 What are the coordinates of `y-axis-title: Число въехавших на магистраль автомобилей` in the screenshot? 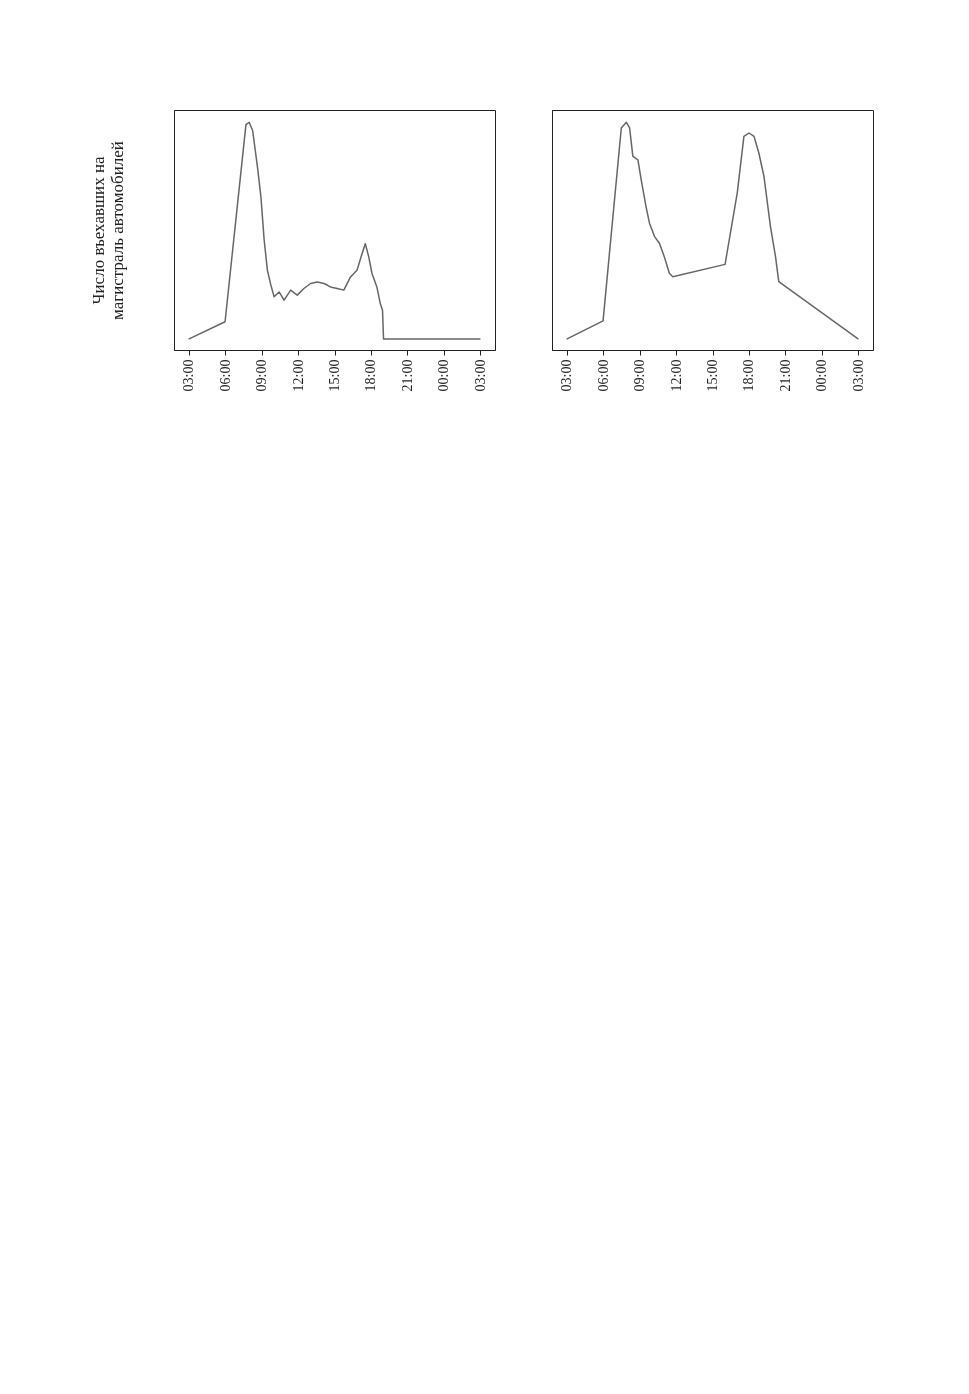 It's located at (107, 230).